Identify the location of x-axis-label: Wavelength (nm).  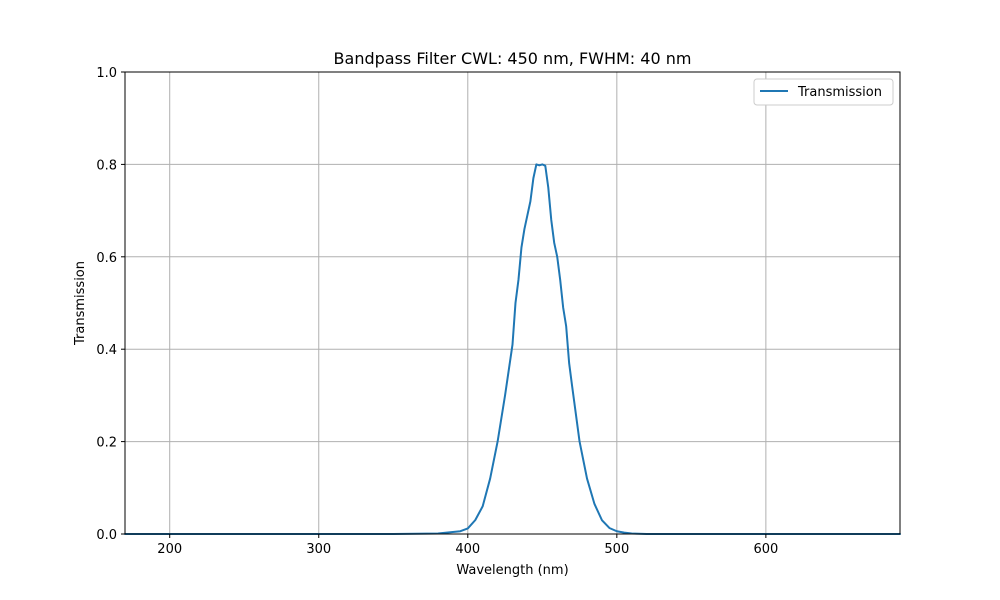
(512, 570).